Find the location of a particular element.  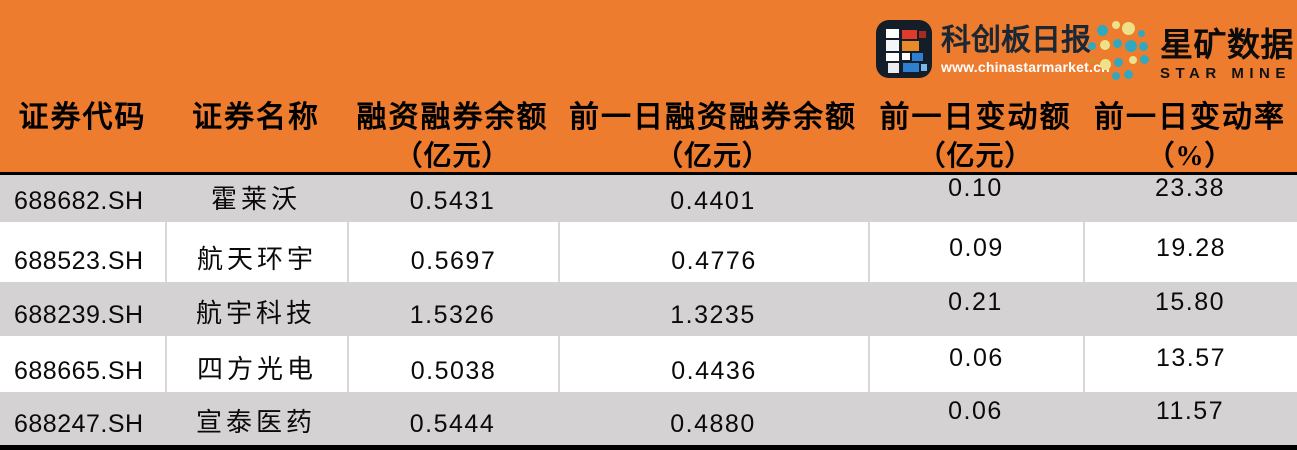

star-mine-text: 星矿数据 STAR MINE is located at coordinates (1228, 54).